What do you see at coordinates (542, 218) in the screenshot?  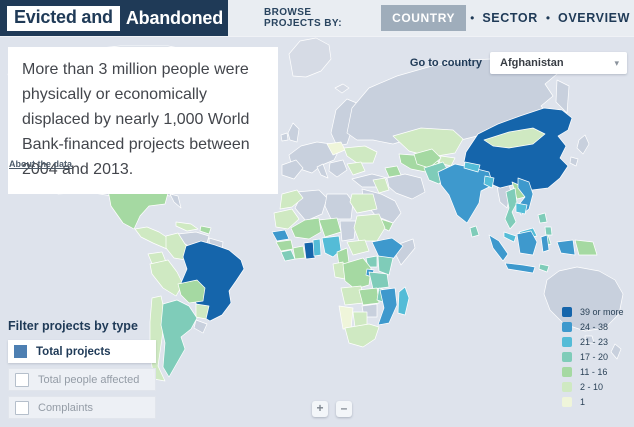 I see `country-philippines-north` at bounding box center [542, 218].